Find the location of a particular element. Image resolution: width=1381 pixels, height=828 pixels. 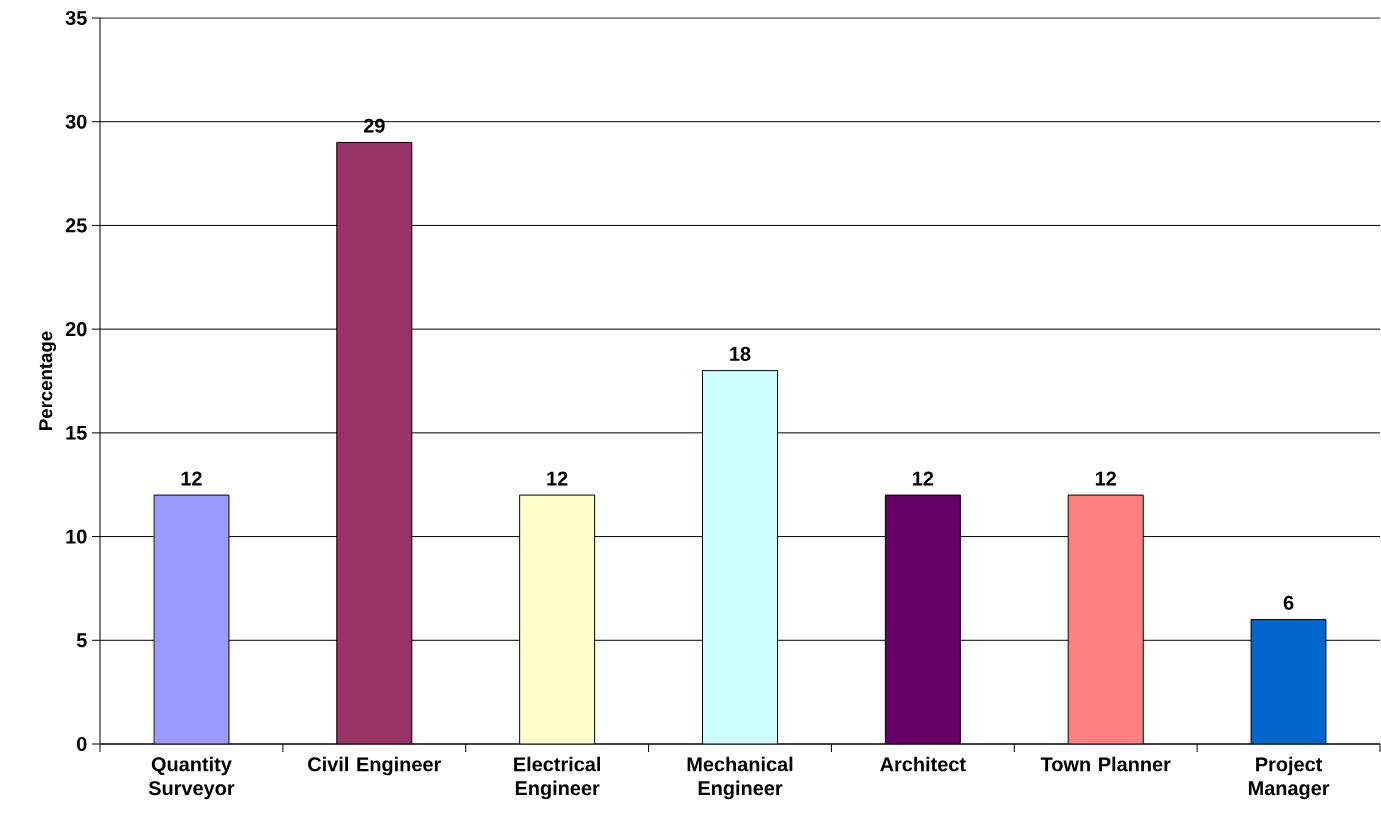

y-tick-label: 5 is located at coordinates (81, 640).